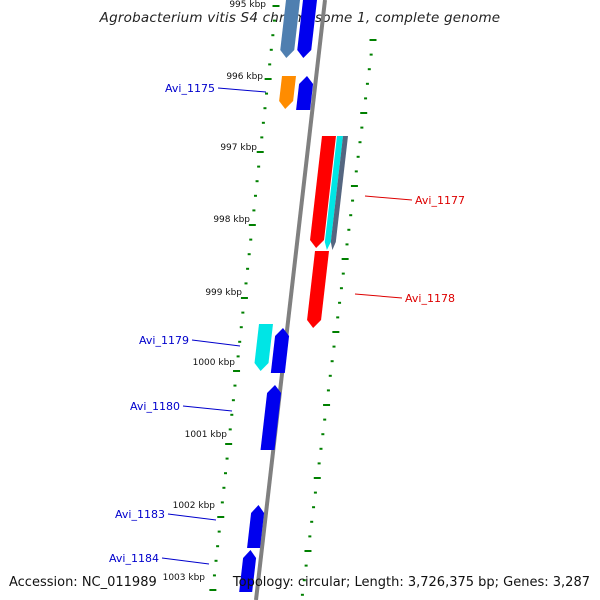 The height and width of the screenshot is (600, 600). What do you see at coordinates (430, 298) in the screenshot?
I see `gene-label: Avi_1178` at bounding box center [430, 298].